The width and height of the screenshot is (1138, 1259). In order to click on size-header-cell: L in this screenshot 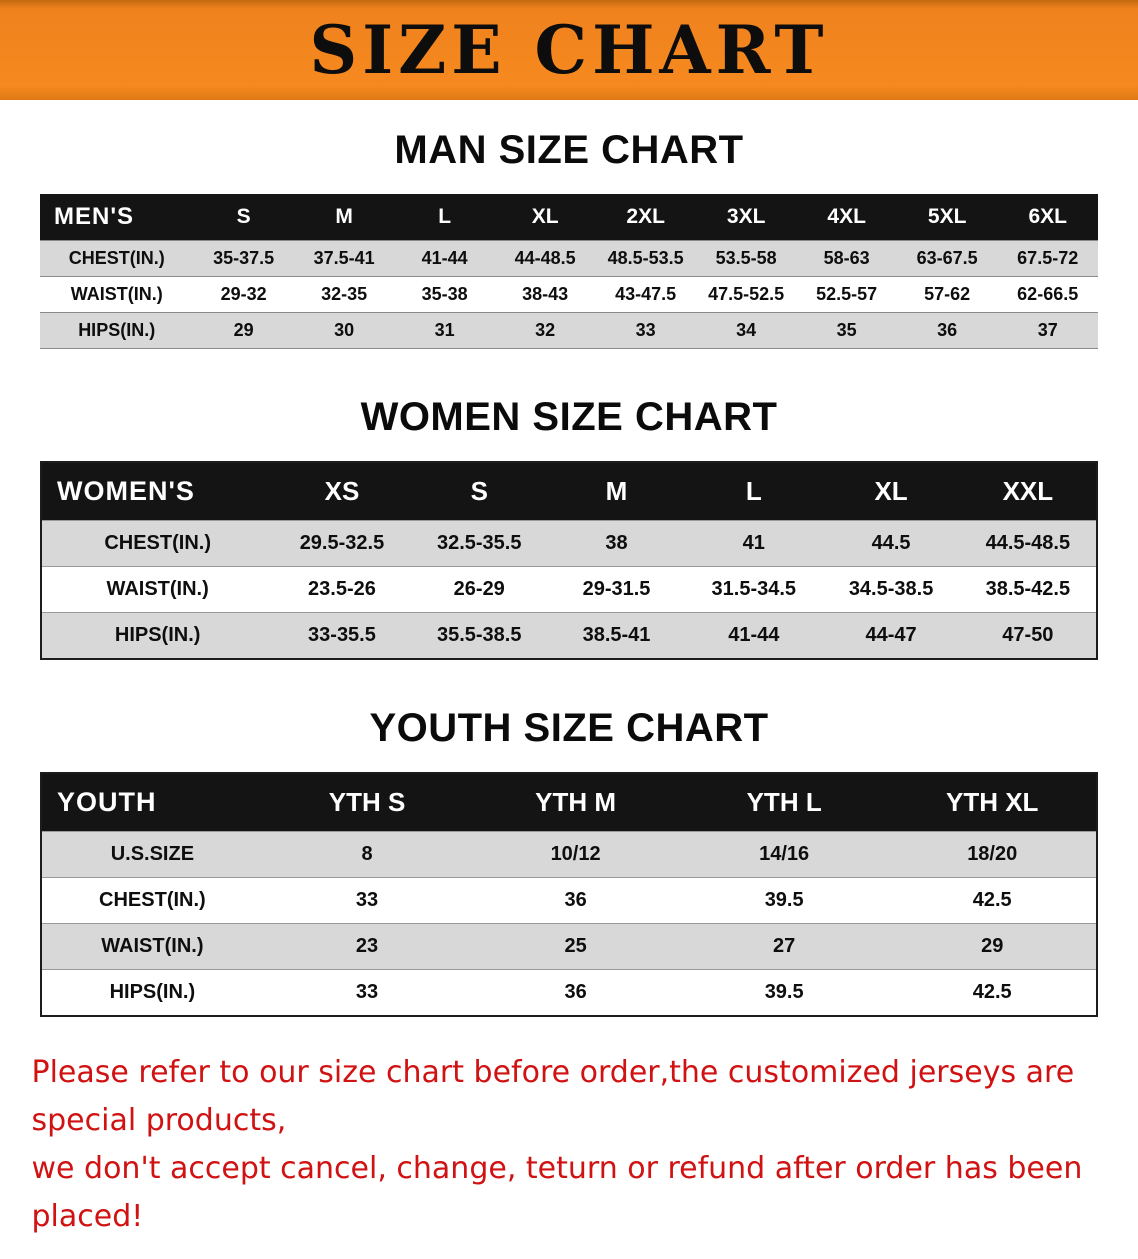, I will do `click(444, 217)`.